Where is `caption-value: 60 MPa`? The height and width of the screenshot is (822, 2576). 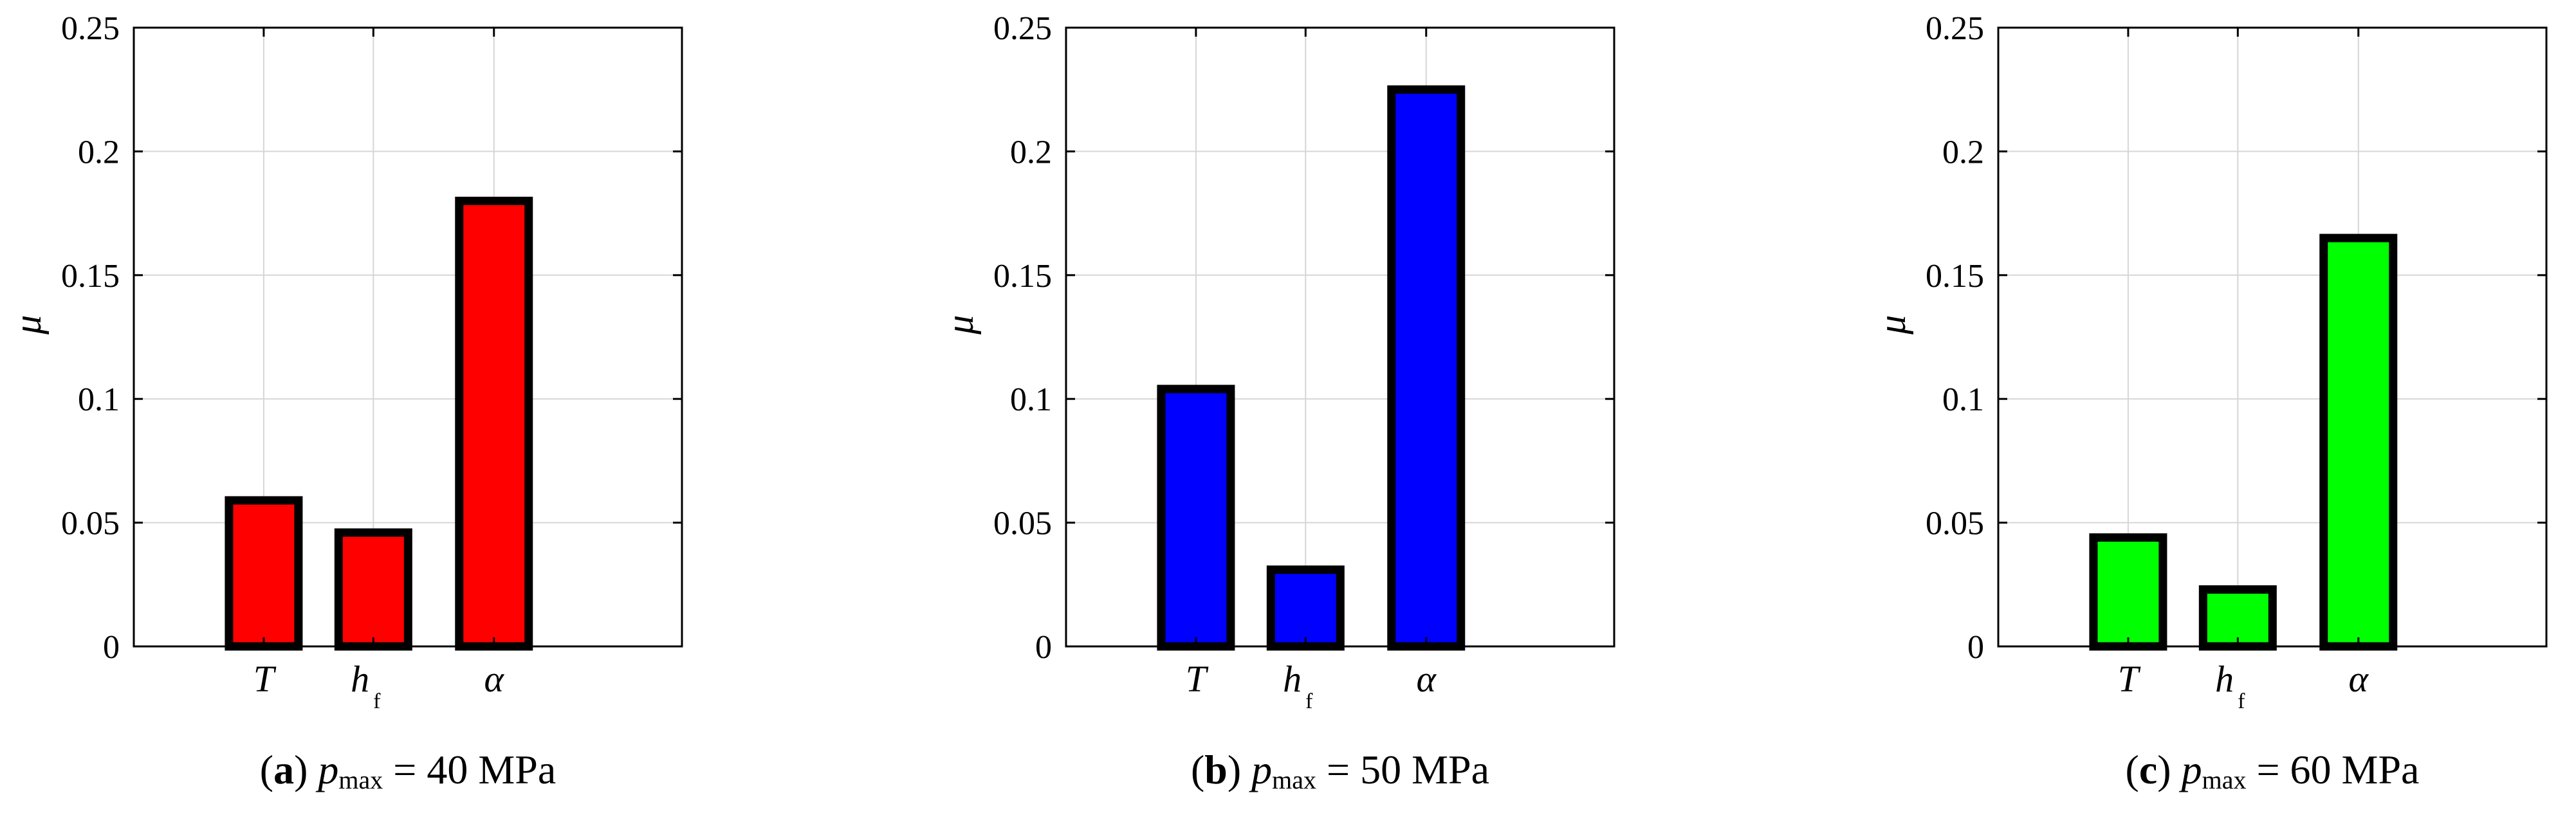
caption-value: 60 MPa is located at coordinates (2355, 769).